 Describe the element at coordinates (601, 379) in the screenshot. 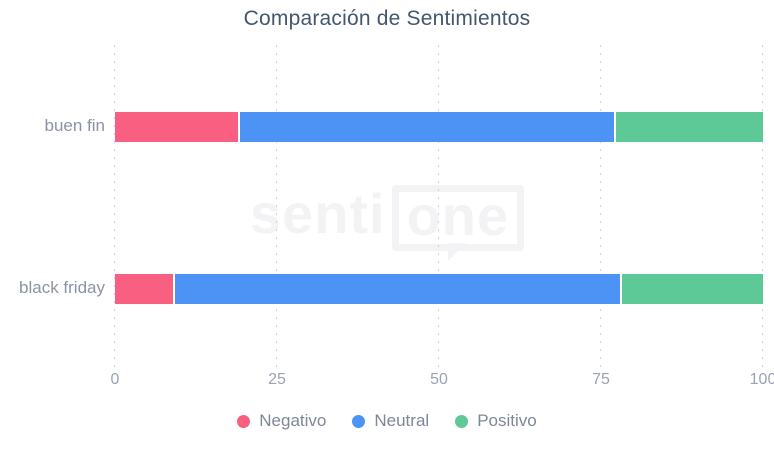

I see `x-tick-label-75: 75` at that location.